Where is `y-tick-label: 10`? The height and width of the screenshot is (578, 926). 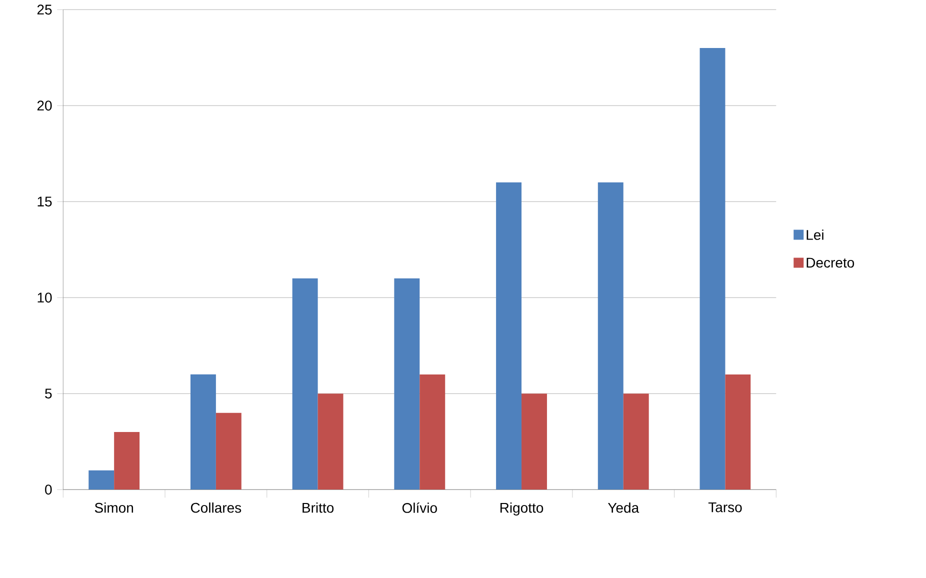
y-tick-label: 10 is located at coordinates (45, 297).